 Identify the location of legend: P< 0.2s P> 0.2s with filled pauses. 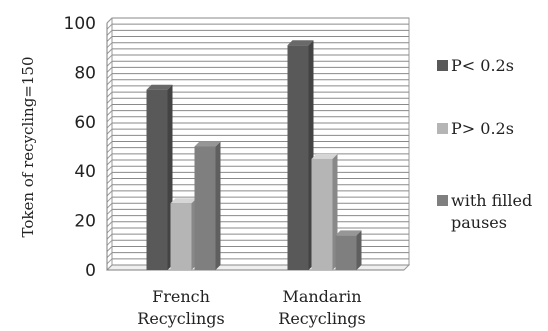
(484, 144).